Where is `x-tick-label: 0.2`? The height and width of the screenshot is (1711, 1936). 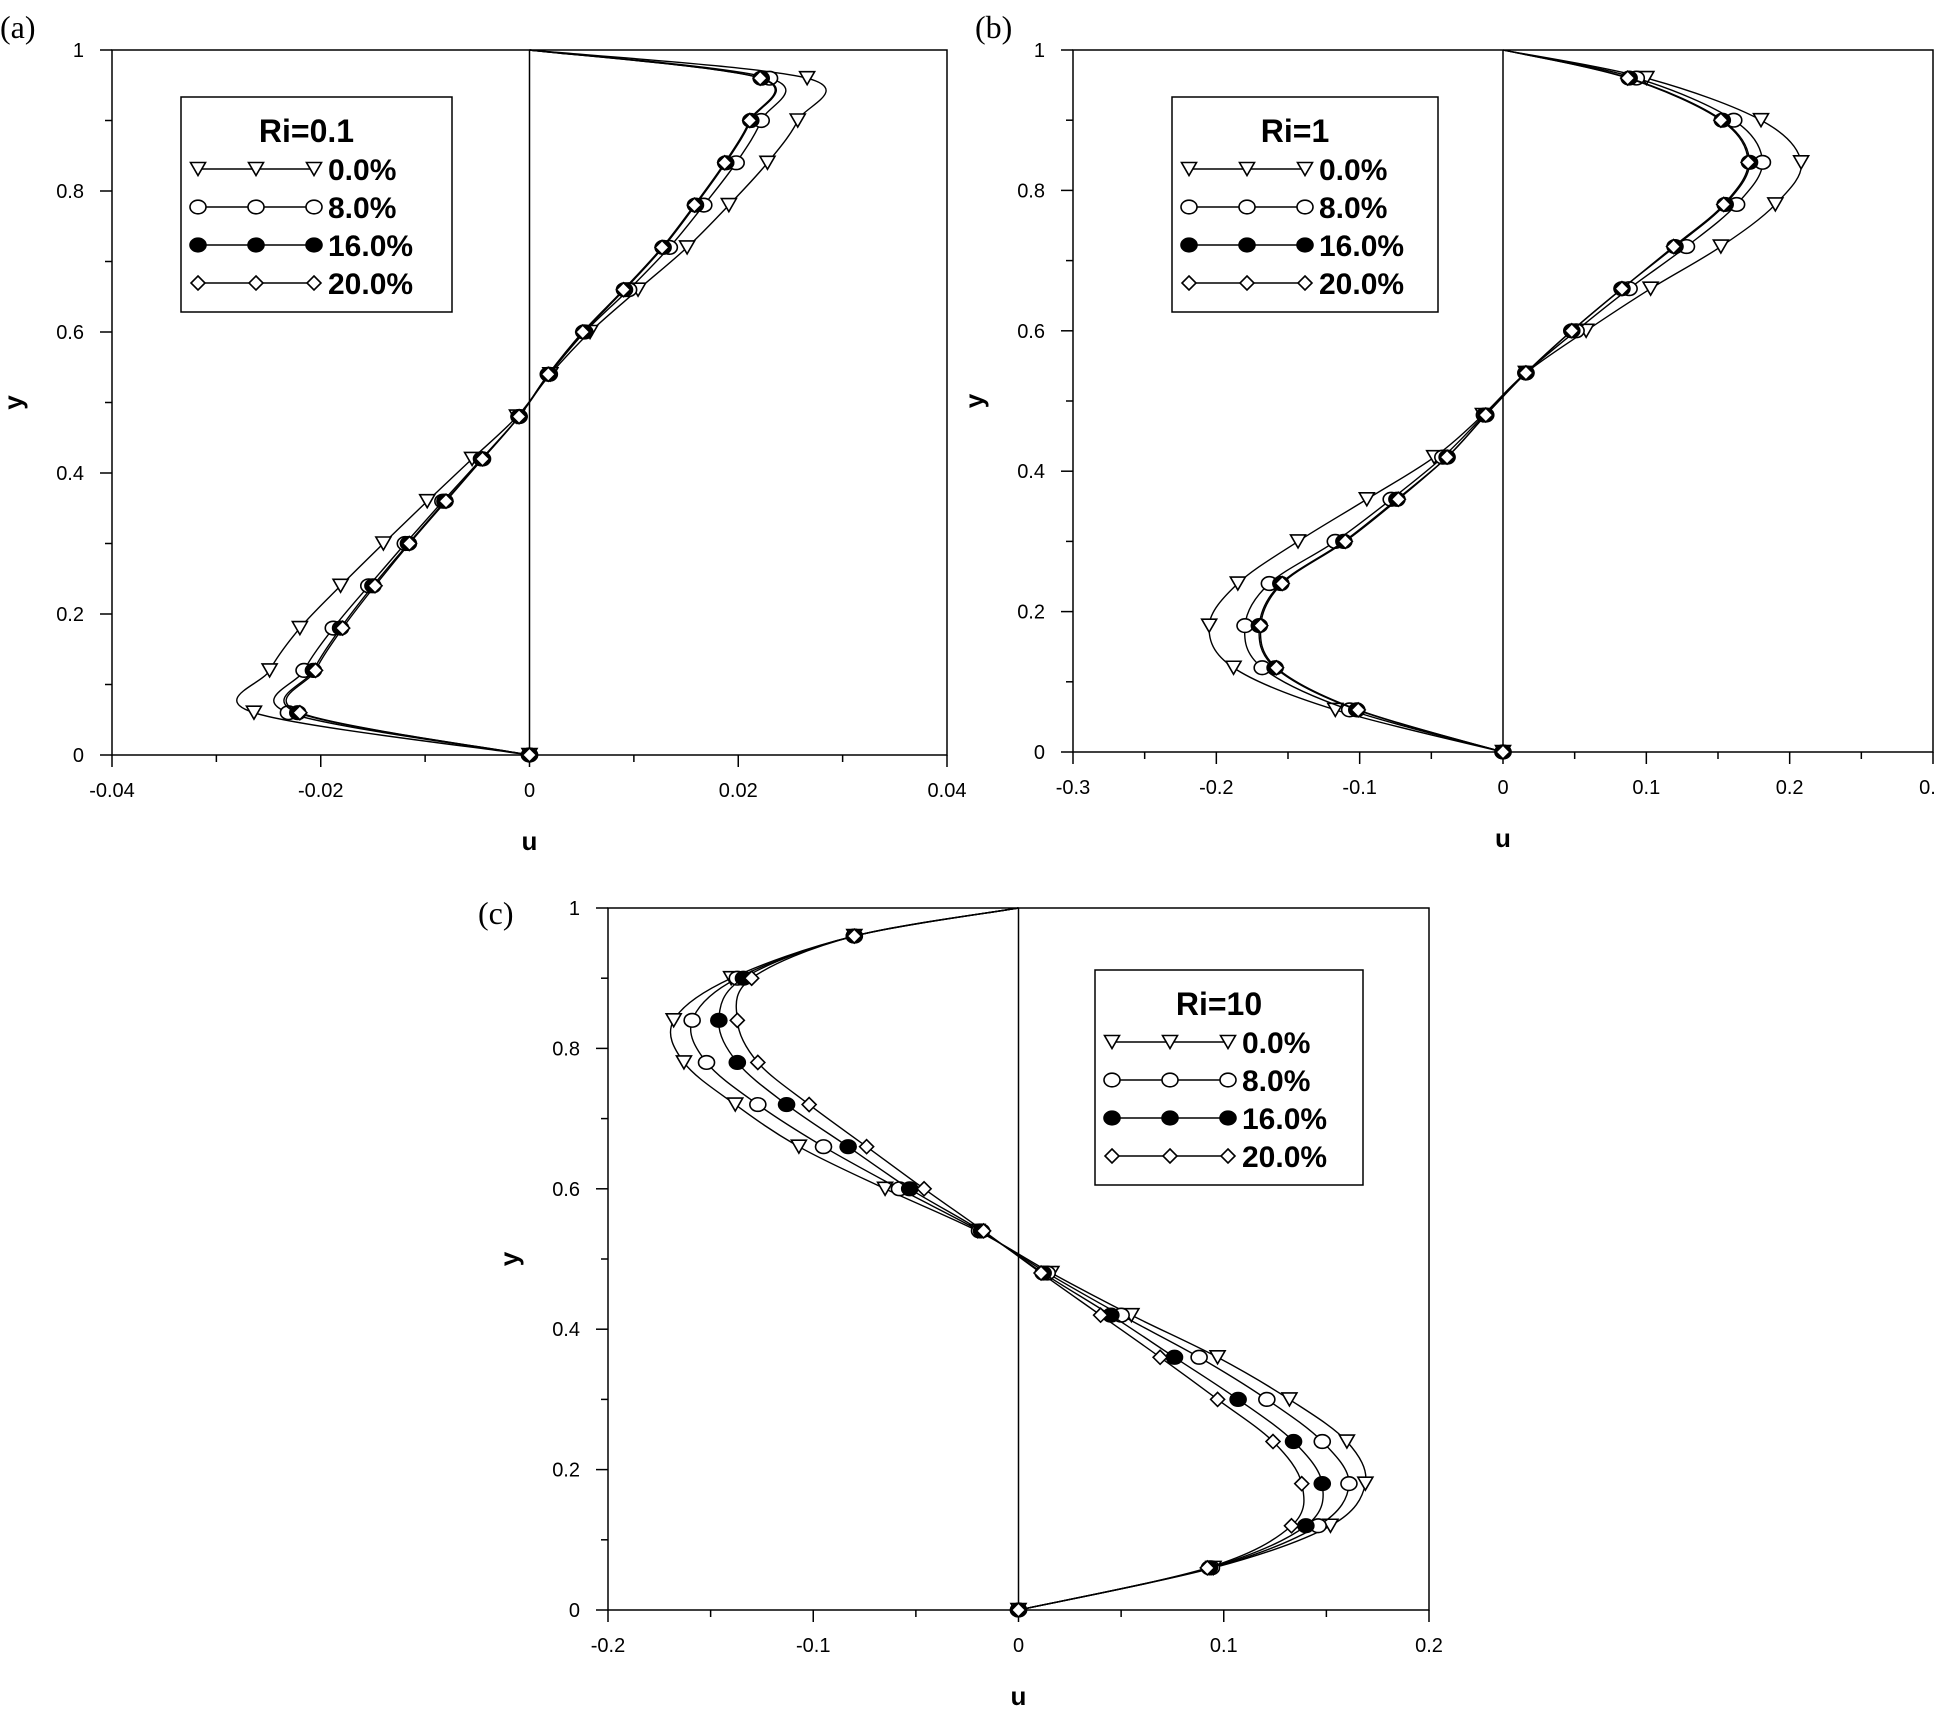 x-tick-label: 0.2 is located at coordinates (1429, 1646).